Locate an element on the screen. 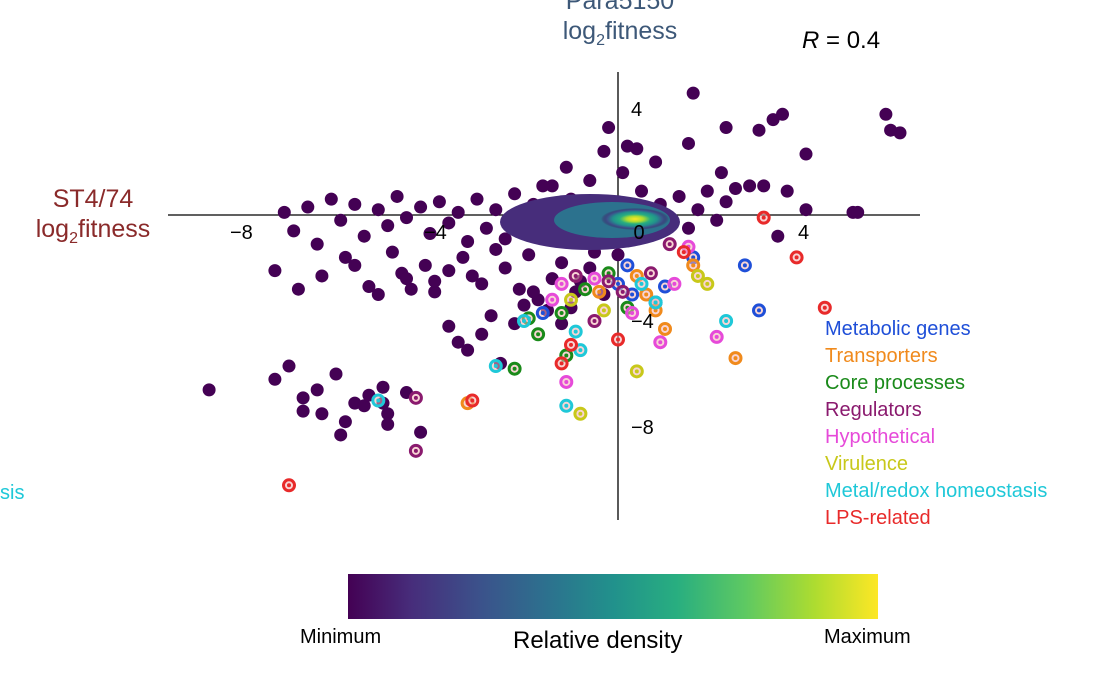  x-tick-label: 0 is located at coordinates (638, 233).